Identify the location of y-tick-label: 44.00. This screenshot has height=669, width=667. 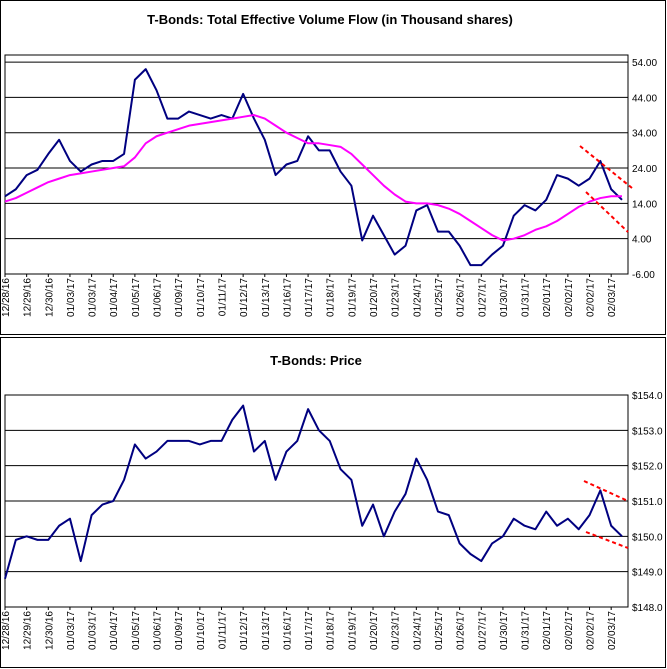
(644, 98).